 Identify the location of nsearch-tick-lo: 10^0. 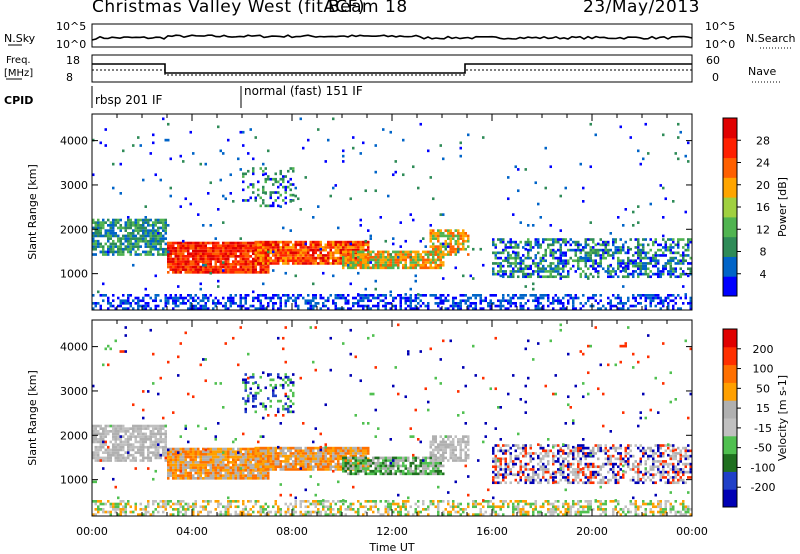
(720, 44).